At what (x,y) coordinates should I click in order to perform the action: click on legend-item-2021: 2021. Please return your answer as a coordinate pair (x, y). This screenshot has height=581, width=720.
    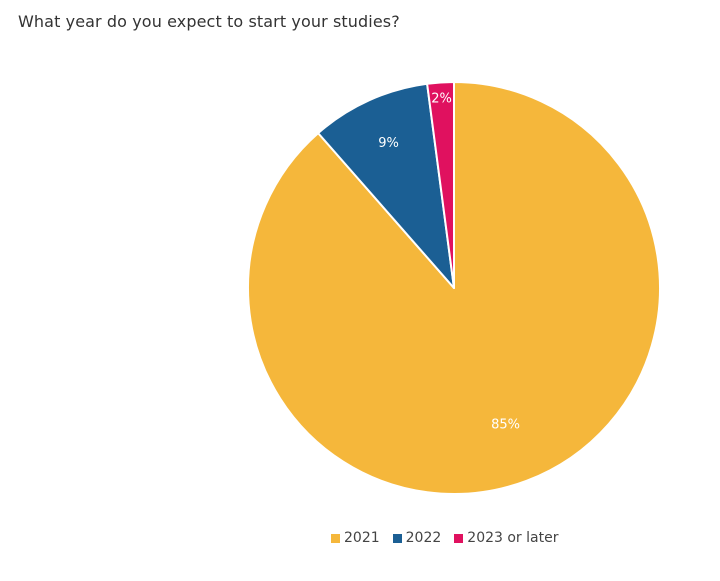
    Looking at the image, I should click on (355, 538).